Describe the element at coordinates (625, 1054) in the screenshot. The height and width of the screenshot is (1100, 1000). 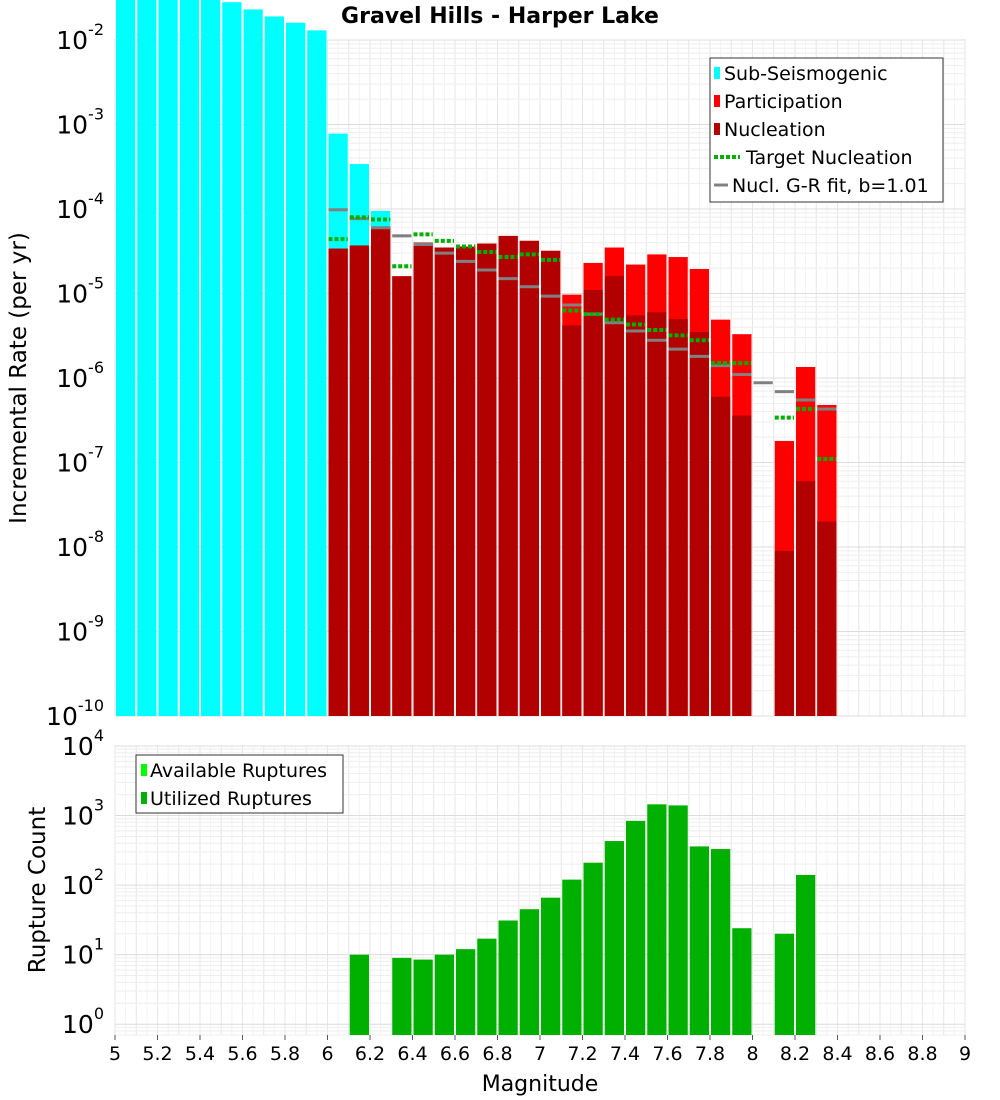
I see `x-tick-label: 7.4` at that location.